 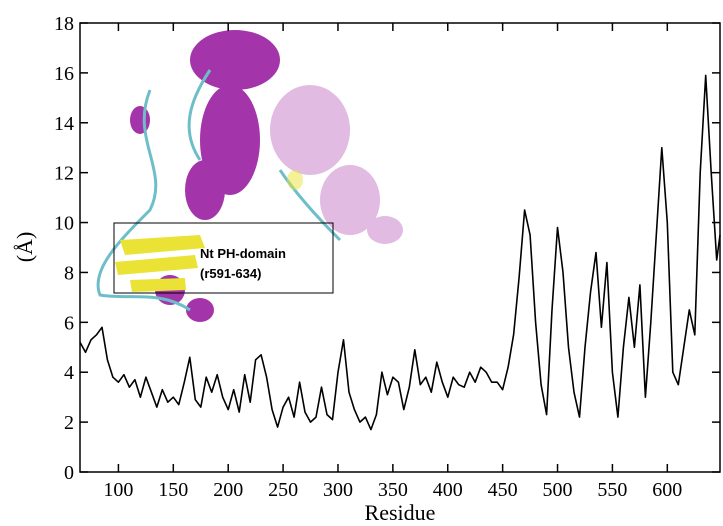 What do you see at coordinates (69, 273) in the screenshot?
I see `y-tick-label: 8` at bounding box center [69, 273].